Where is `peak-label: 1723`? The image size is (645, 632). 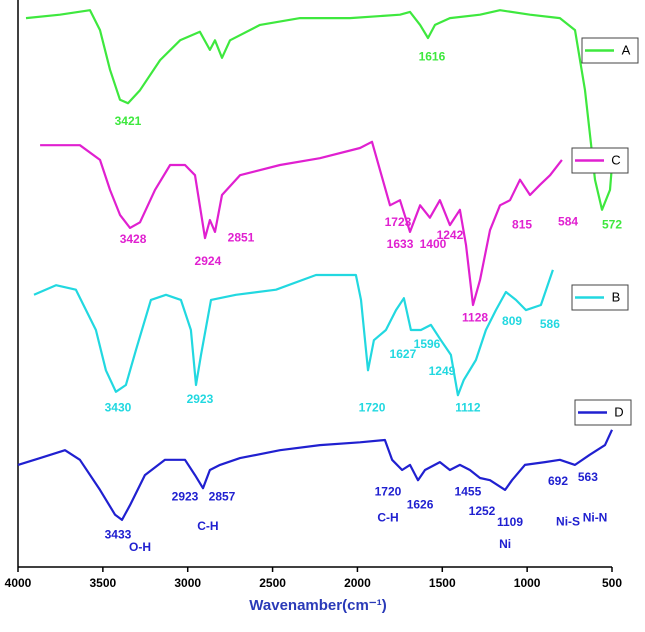 peak-label: 1723 is located at coordinates (398, 222).